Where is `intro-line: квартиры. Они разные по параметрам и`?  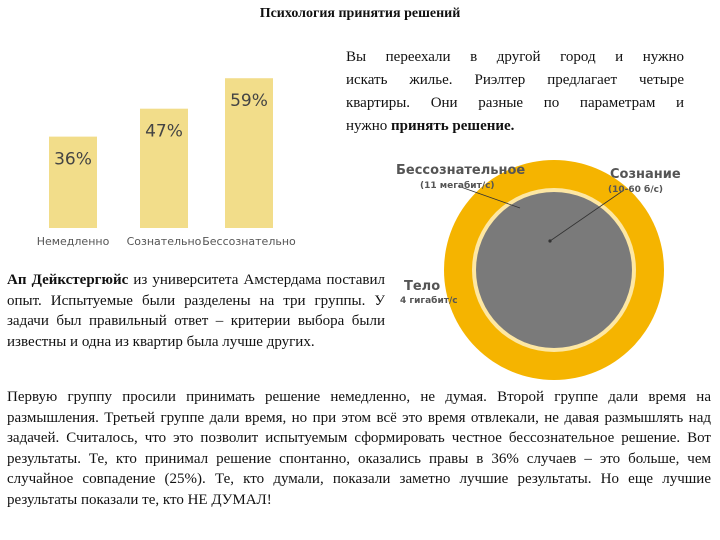 intro-line: квартиры. Они разные по параметрам и is located at coordinates (515, 103).